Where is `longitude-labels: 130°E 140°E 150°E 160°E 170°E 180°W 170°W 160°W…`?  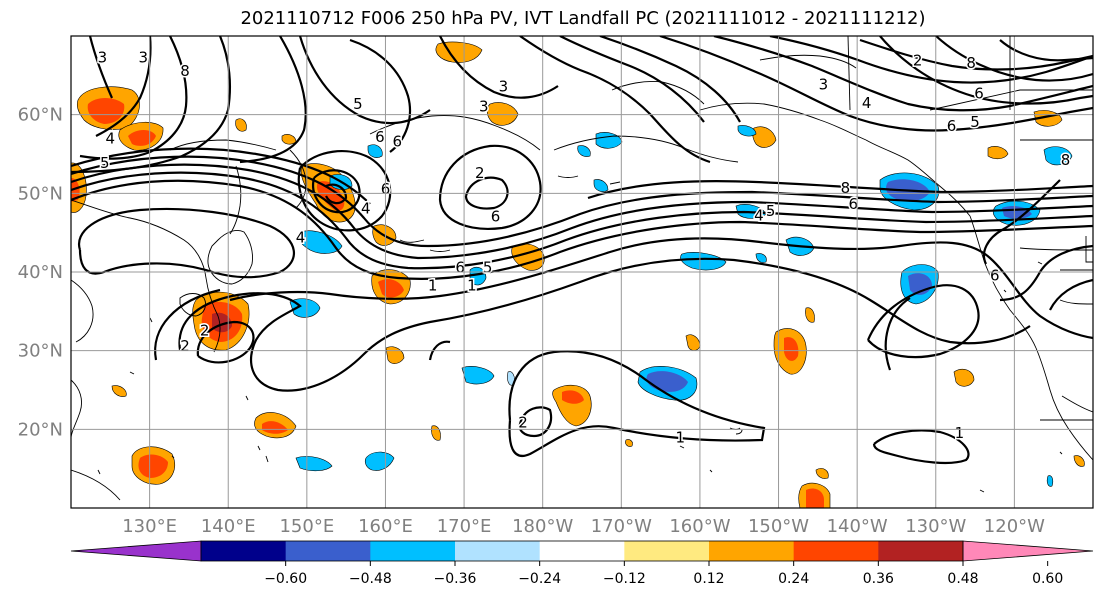
longitude-labels: 130°E 140°E 150°E 160°E 170°E 180°W 170°W 160°W… is located at coordinates (583, 526).